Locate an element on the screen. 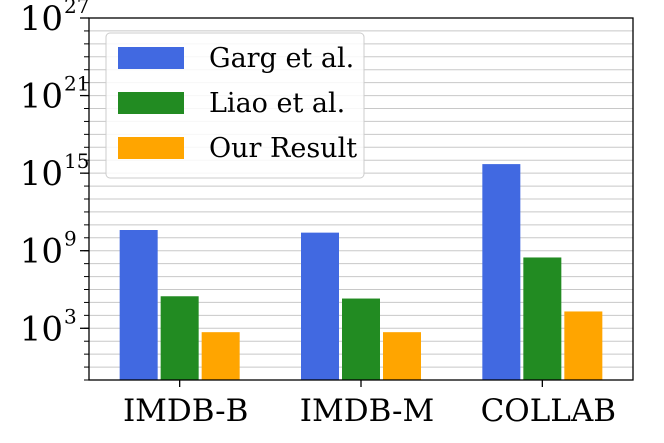 The height and width of the screenshot is (443, 664). x-tick-label: COLLAB is located at coordinates (548, 411).